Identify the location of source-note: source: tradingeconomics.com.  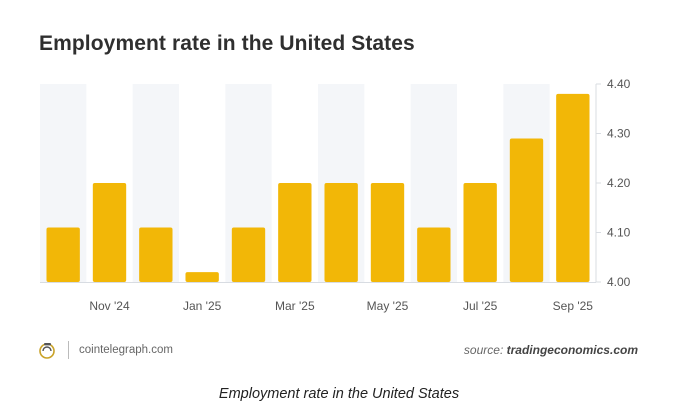
(551, 350).